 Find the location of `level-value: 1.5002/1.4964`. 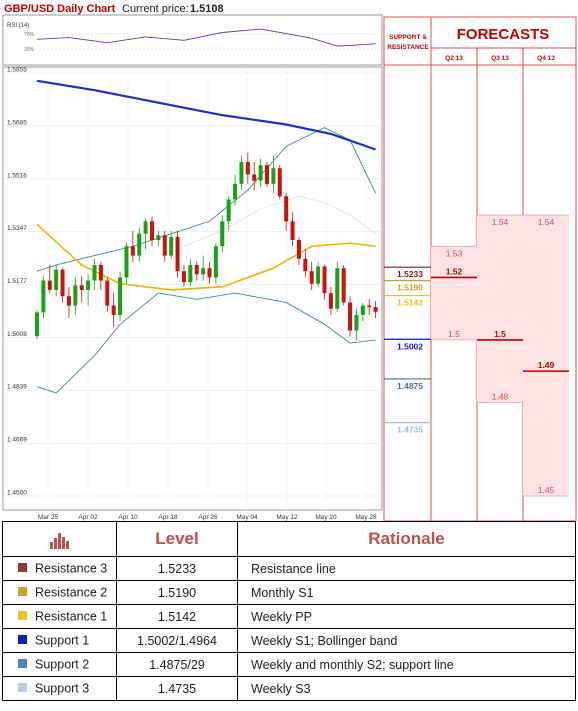

level-value: 1.5002/1.4964 is located at coordinates (177, 640).